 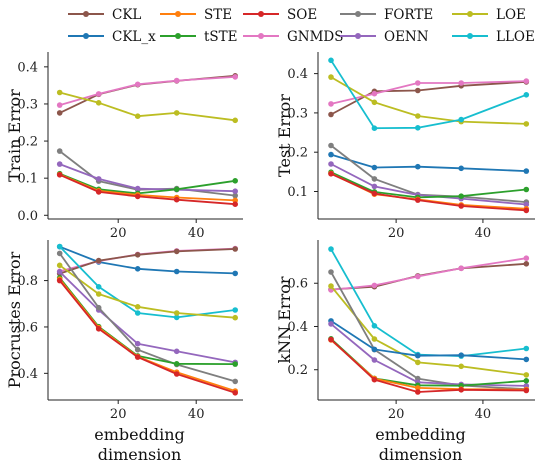 What do you see at coordinates (104, 15) in the screenshot?
I see `legend-entry-ckl: CKL` at bounding box center [104, 15].